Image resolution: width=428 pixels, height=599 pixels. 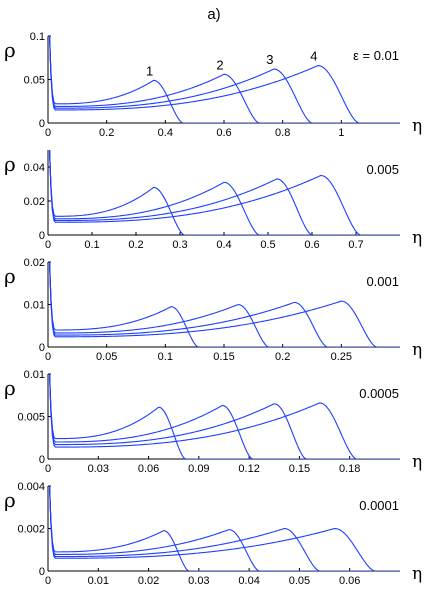 I want to click on x-tick-label: 0.3, so click(x=179, y=245).